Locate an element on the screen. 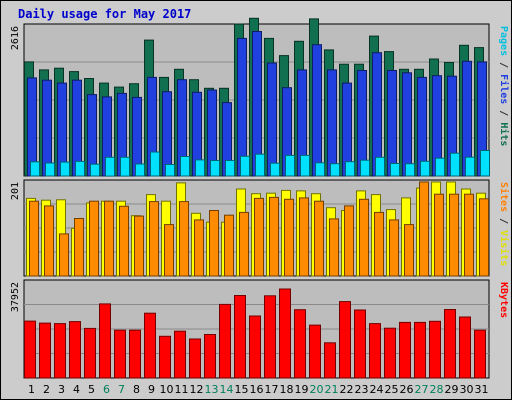  x-tick-label-day-26: 26 is located at coordinates (407, 389).